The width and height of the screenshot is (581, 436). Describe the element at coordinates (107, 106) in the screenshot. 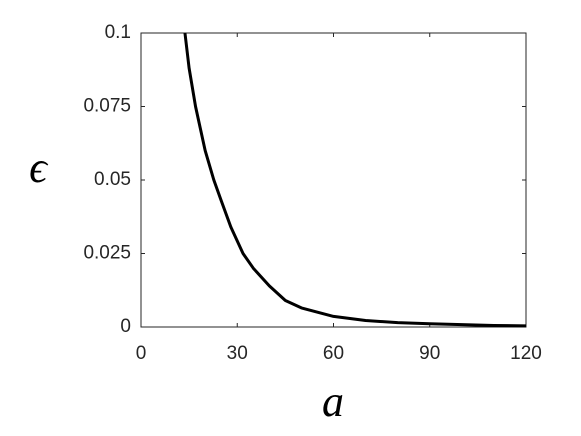

I see `y-tick-label: 0.075` at that location.